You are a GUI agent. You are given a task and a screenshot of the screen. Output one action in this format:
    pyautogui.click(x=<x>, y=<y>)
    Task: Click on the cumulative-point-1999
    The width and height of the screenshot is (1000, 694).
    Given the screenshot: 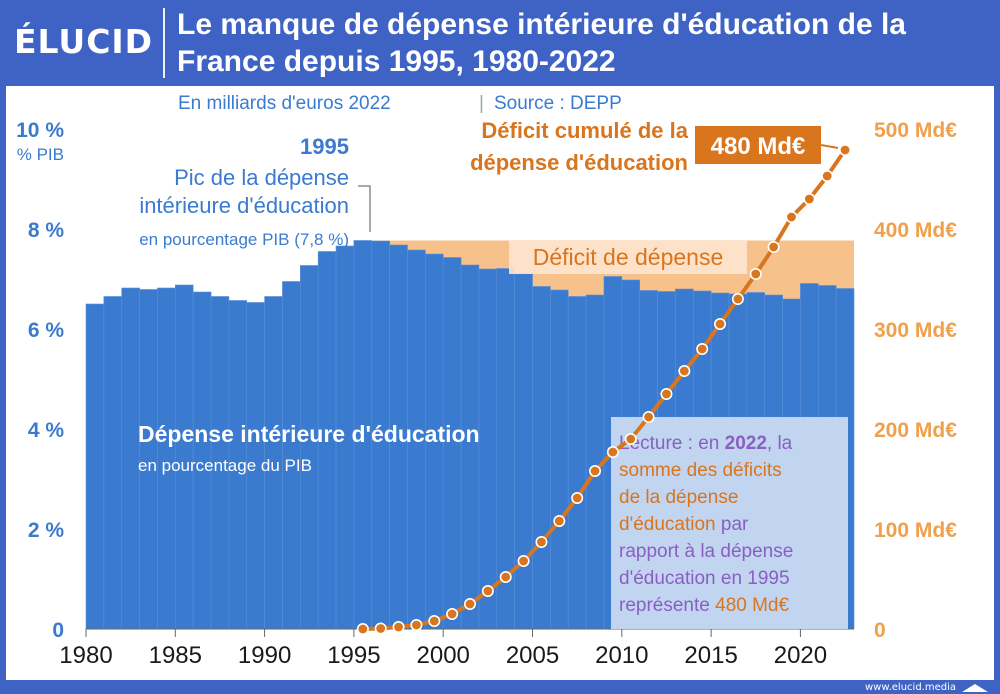 What is the action you would take?
    pyautogui.click(x=434, y=620)
    